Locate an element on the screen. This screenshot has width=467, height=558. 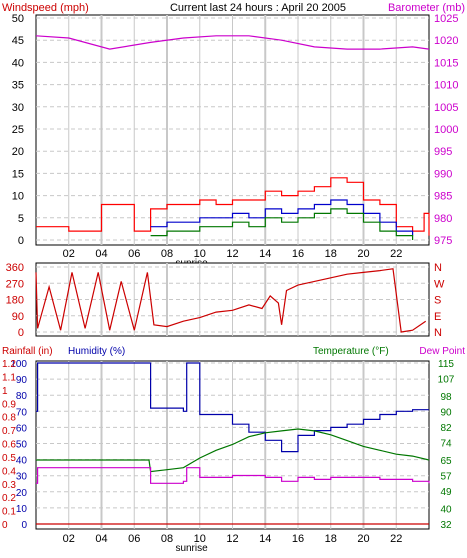
temperature-tick-label: 49 is located at coordinates (446, 492).